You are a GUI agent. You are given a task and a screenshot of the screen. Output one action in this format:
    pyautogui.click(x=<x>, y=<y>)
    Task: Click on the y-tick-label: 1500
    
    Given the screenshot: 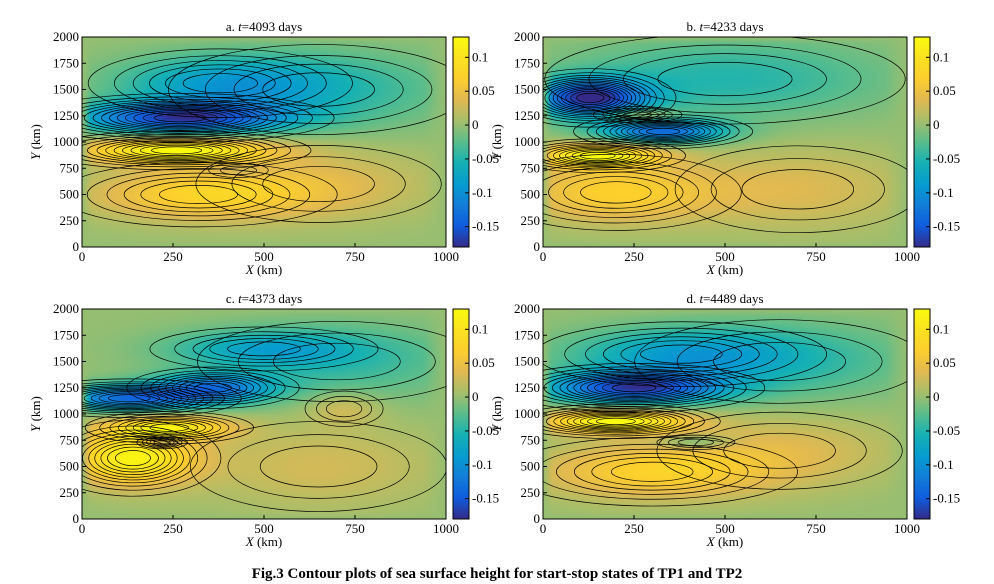 What is the action you would take?
    pyautogui.click(x=66, y=361)
    